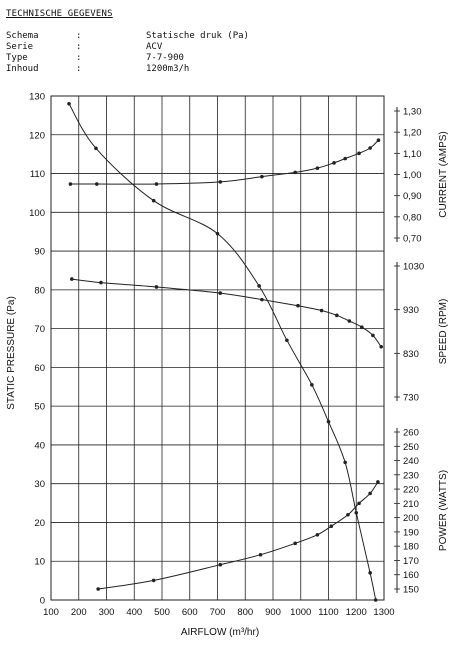 Image resolution: width=459 pixels, height=653 pixels. Describe the element at coordinates (411, 475) in the screenshot. I see `right-axis-tick-label: 230` at that location.